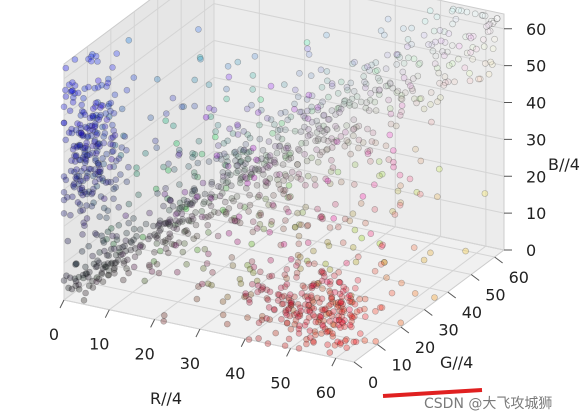 The width and height of the screenshot is (587, 420). What do you see at coordinates (536, 213) in the screenshot?
I see `z-tick-label: 10` at bounding box center [536, 213].